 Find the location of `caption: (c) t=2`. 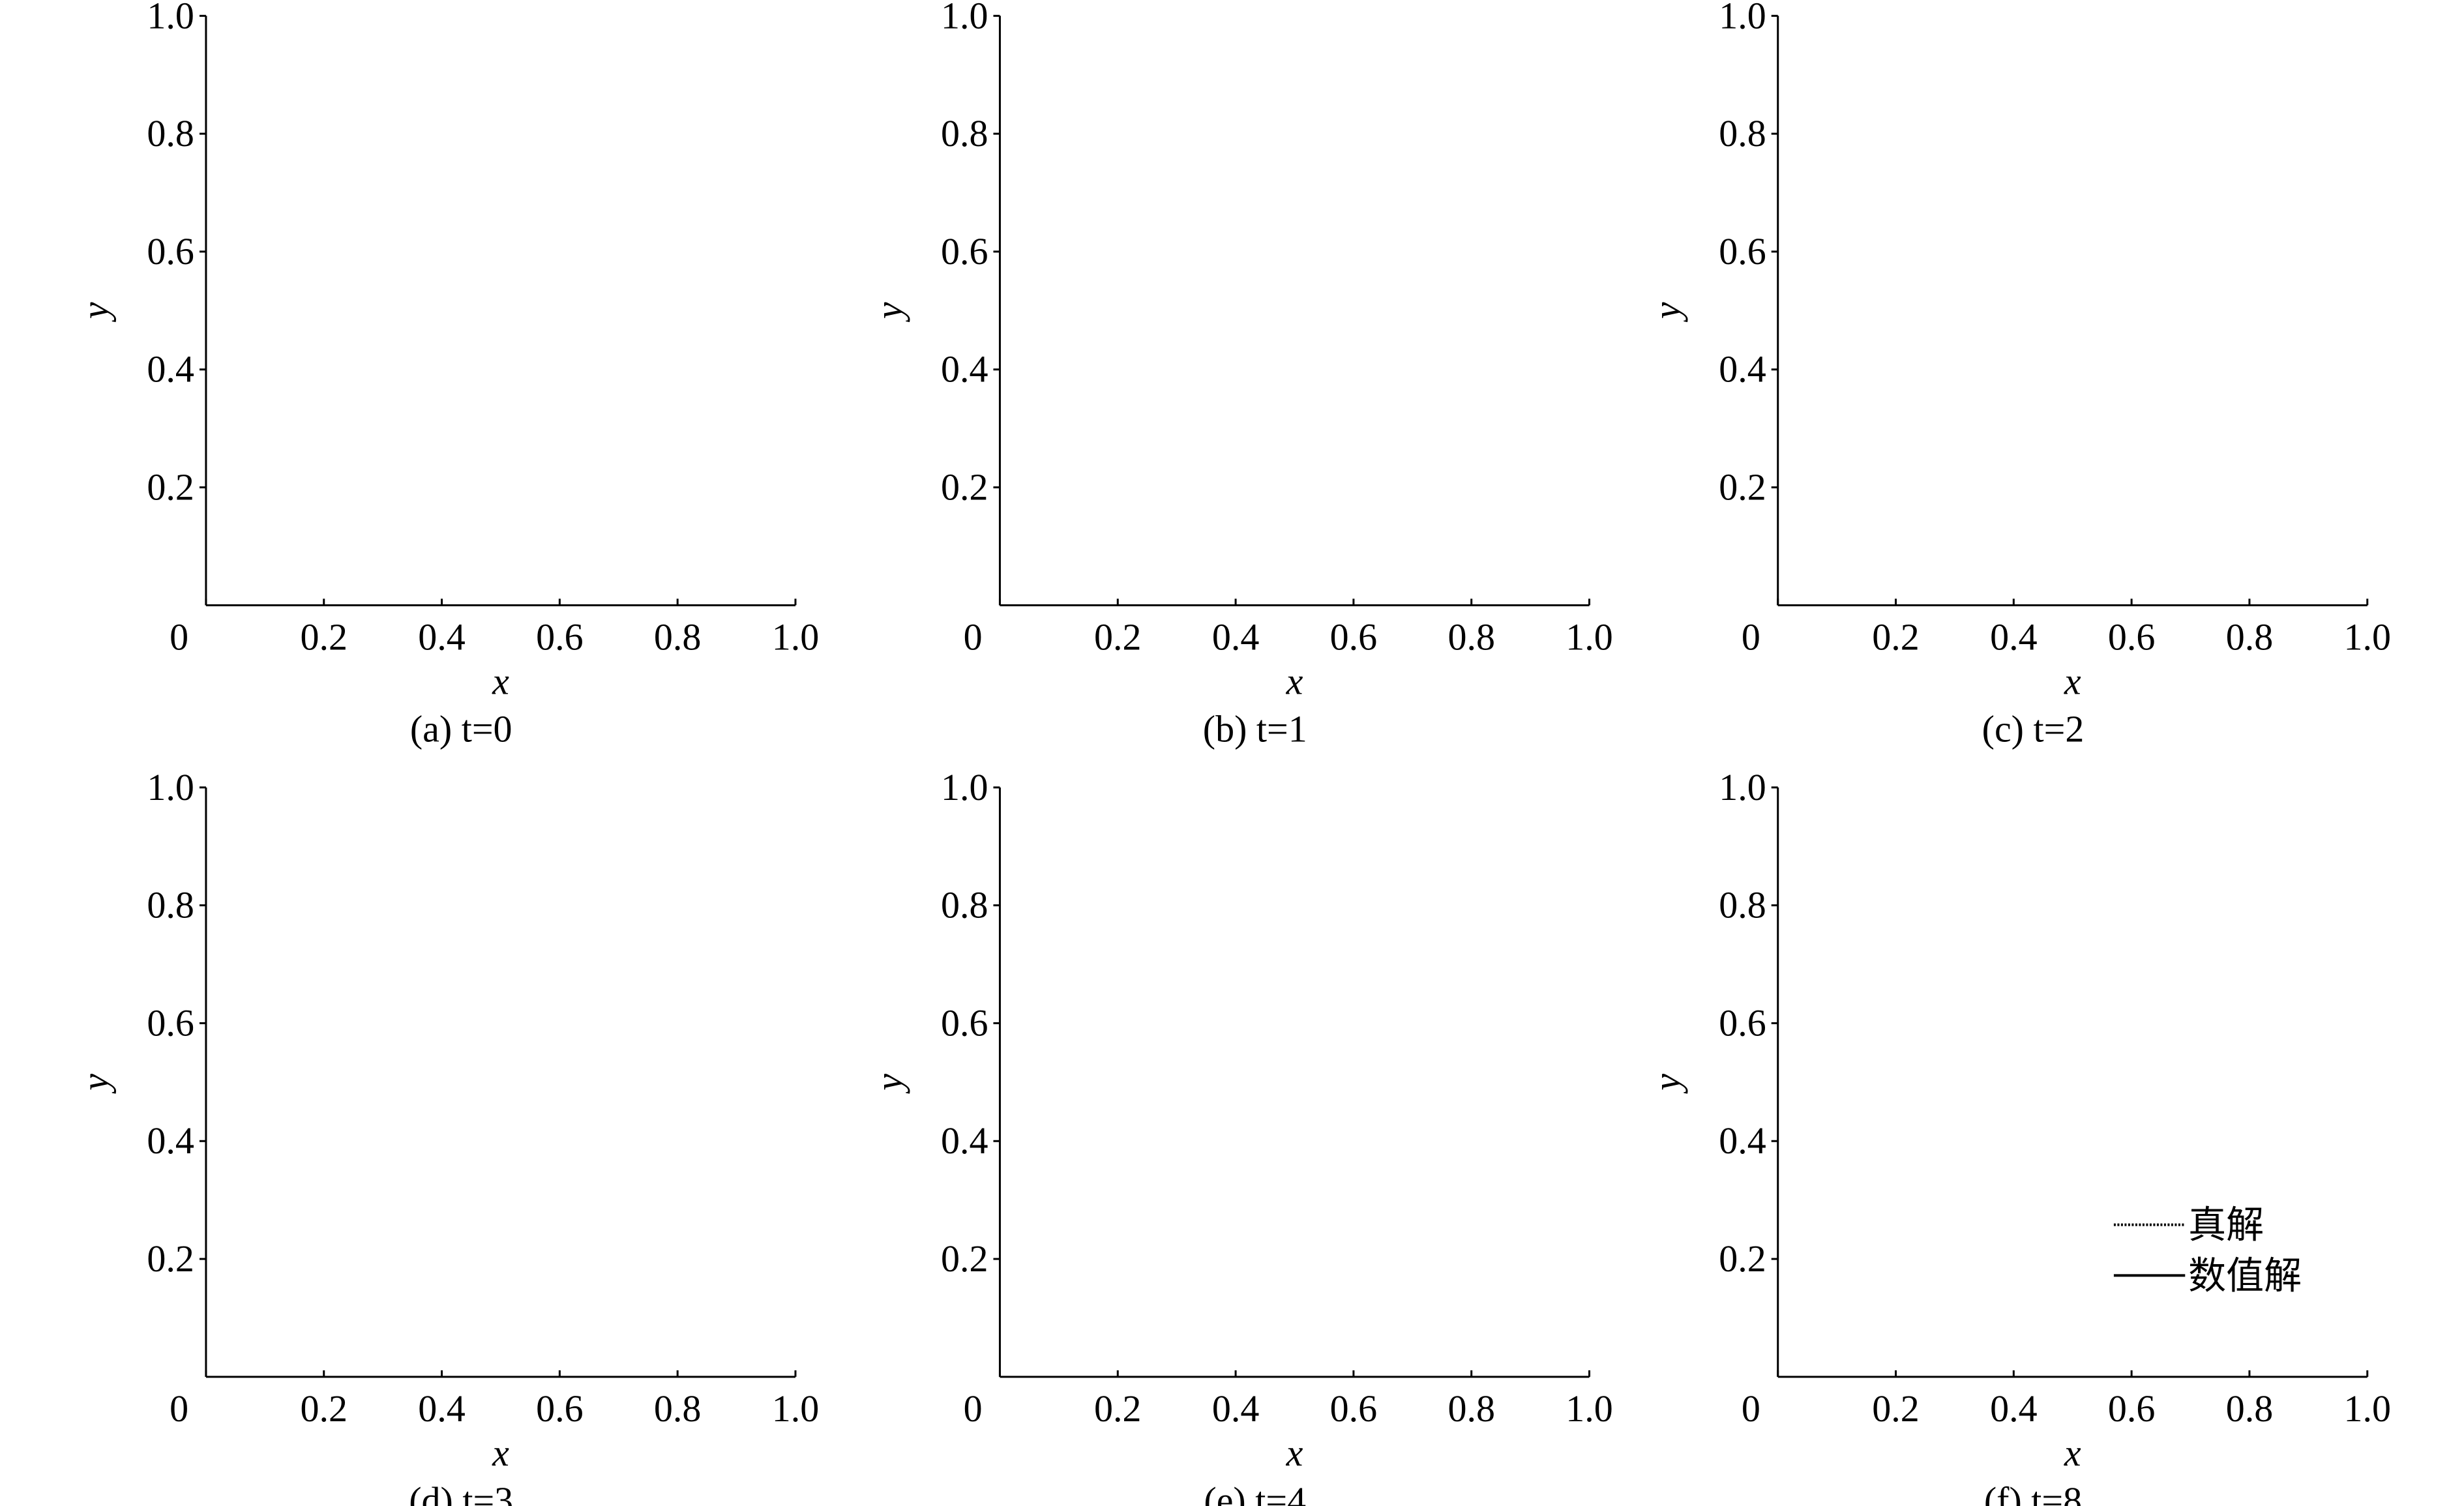

caption: (c) t=2 is located at coordinates (2033, 728).